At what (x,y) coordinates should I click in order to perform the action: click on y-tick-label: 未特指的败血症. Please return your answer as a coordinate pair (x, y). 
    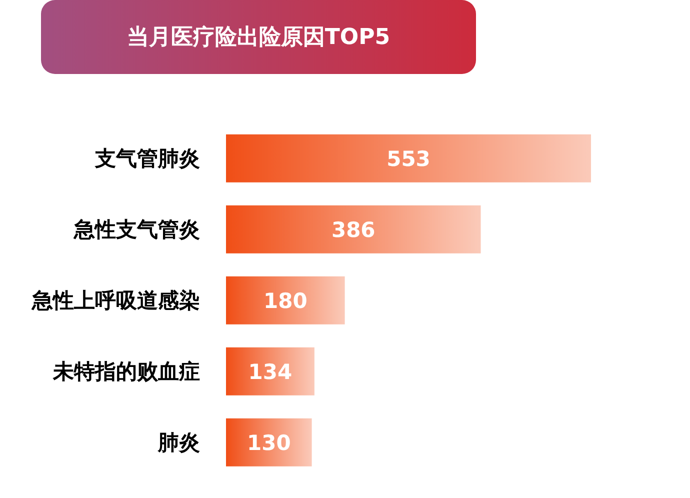
    Looking at the image, I should click on (126, 372).